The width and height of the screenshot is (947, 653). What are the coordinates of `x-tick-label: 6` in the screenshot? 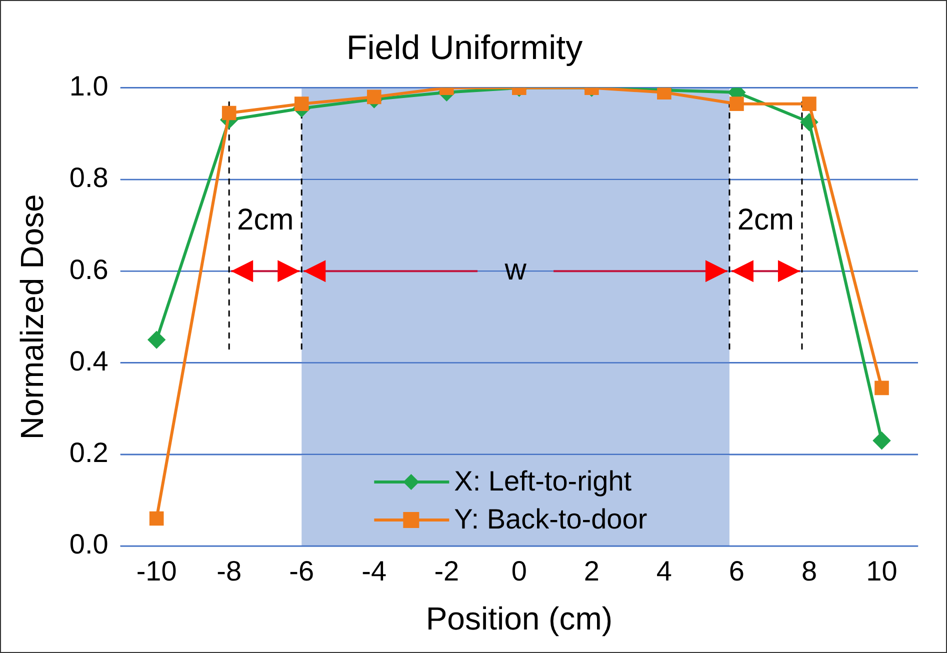 It's located at (736, 571).